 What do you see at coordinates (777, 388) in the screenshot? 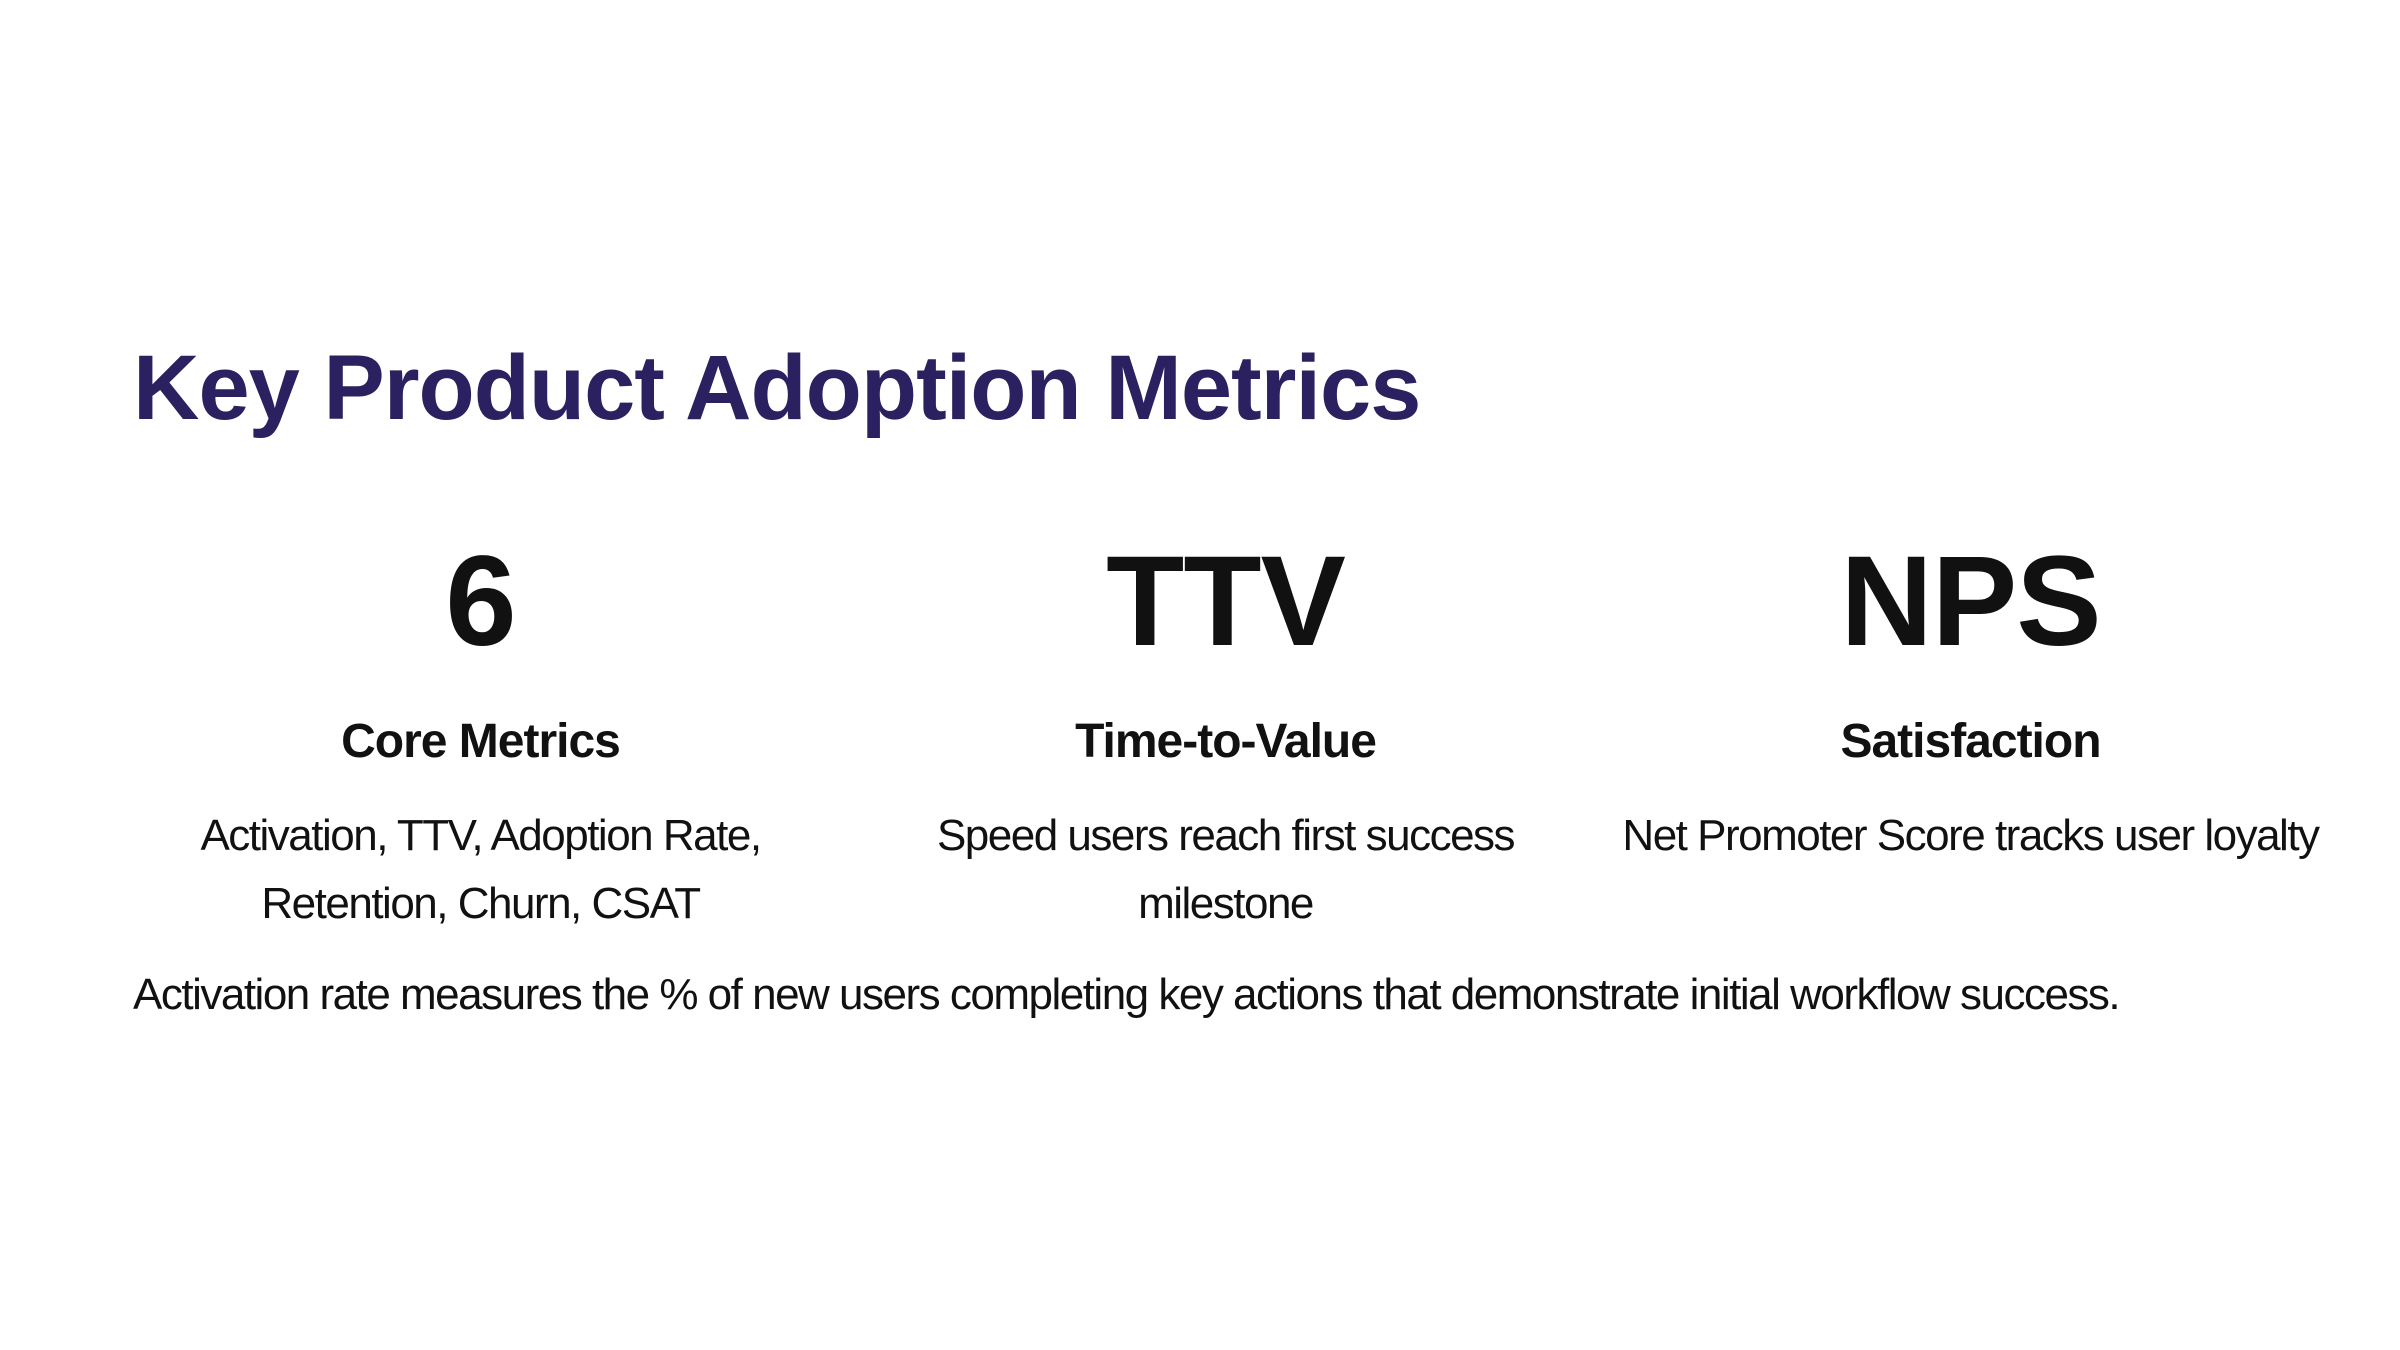
I see `page-title: Key Product Adoption Metrics` at bounding box center [777, 388].